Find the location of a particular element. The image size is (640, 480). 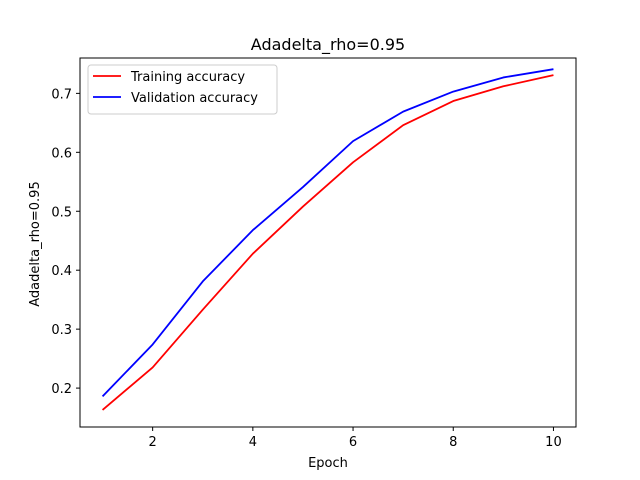

x-axis: 2 4 6 8 10 is located at coordinates (355, 438).